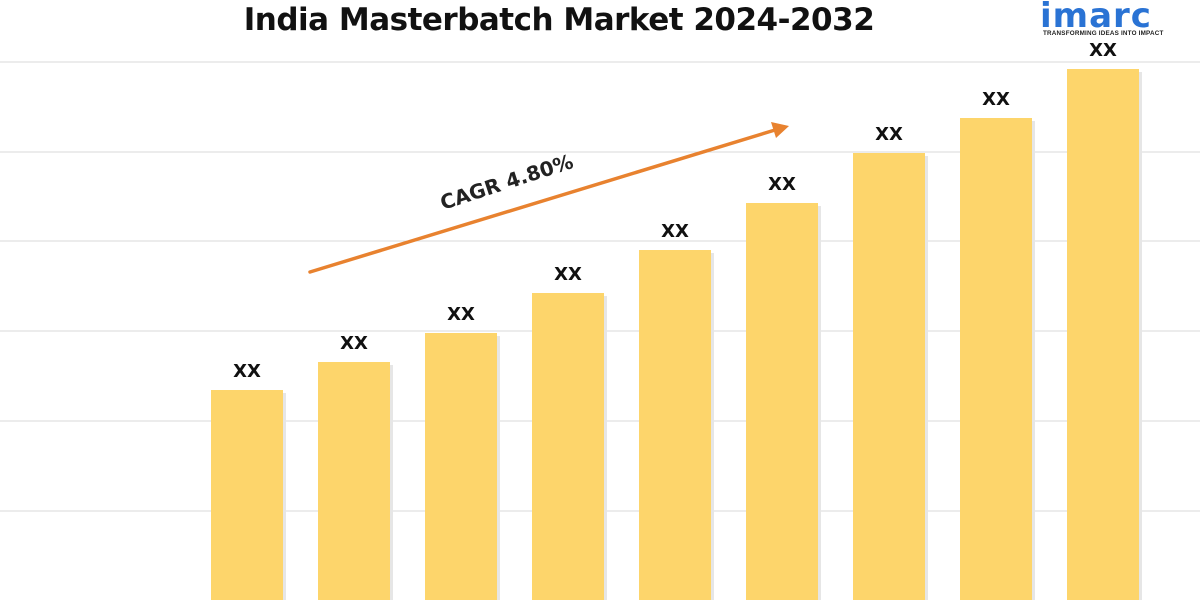 This screenshot has width=1200, height=600. I want to click on imarc-logo: imarc TRANSFORMING IDEAS INTO IMPACT, so click(1120, 21).